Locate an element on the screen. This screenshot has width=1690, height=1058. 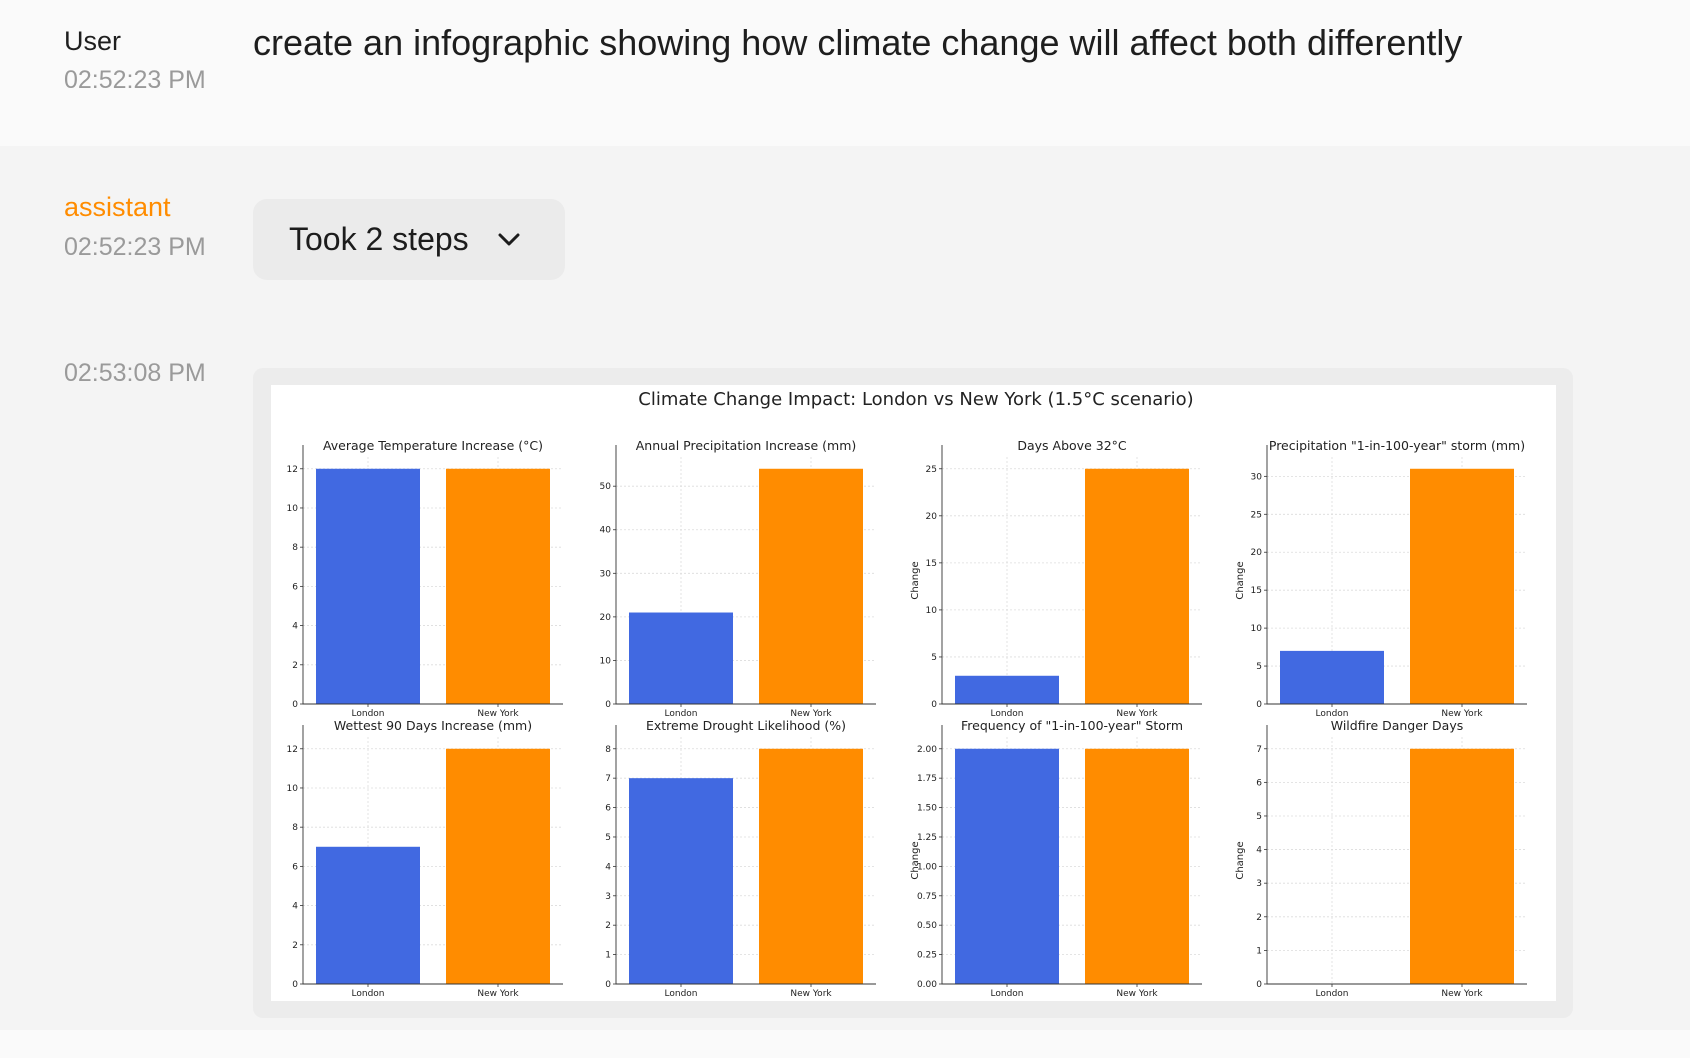
y-tick-label: 3 is located at coordinates (608, 897).